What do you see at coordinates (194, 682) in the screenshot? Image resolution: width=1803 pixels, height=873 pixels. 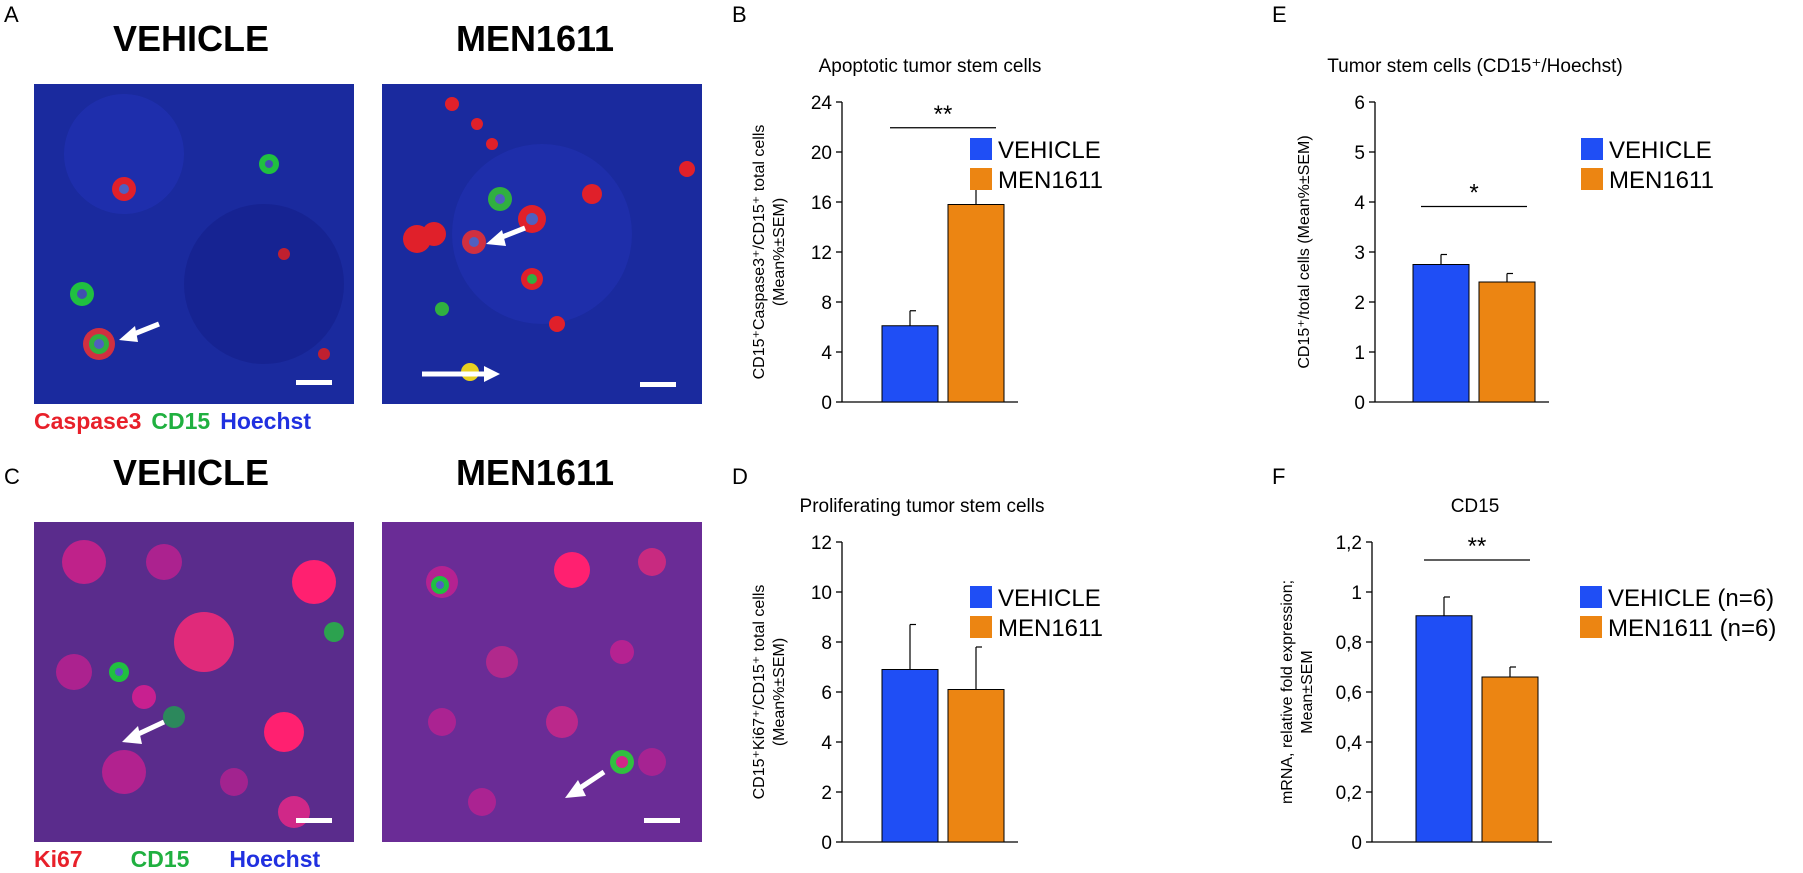 I see `micrograph-c-vehicle` at bounding box center [194, 682].